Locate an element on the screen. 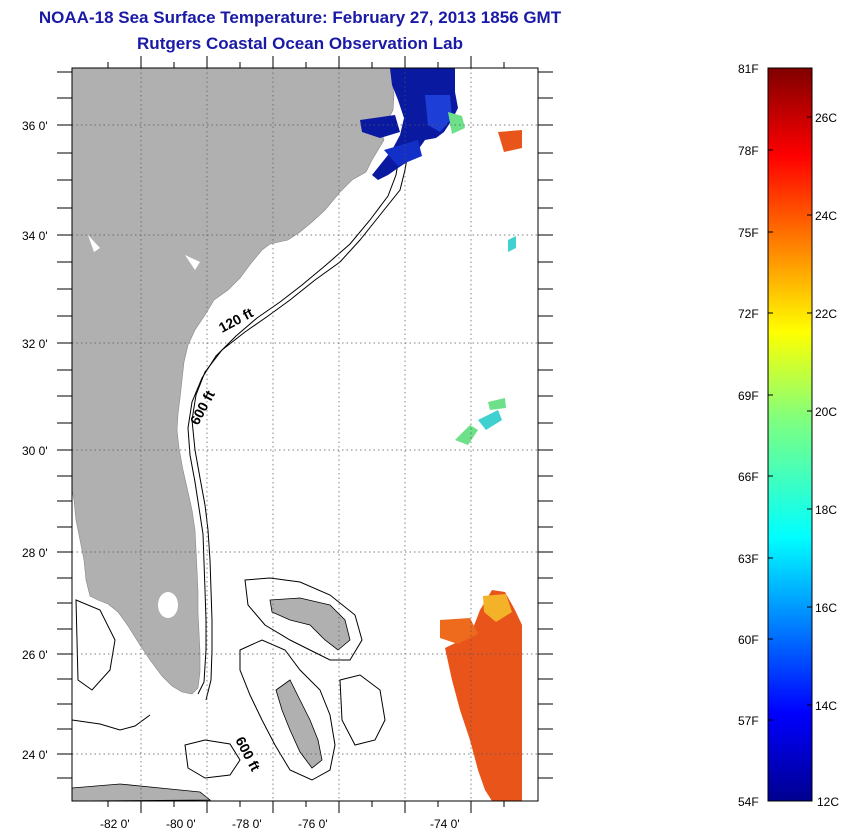 This screenshot has width=849, height=832. sst-warm-patch is located at coordinates (481, 465).